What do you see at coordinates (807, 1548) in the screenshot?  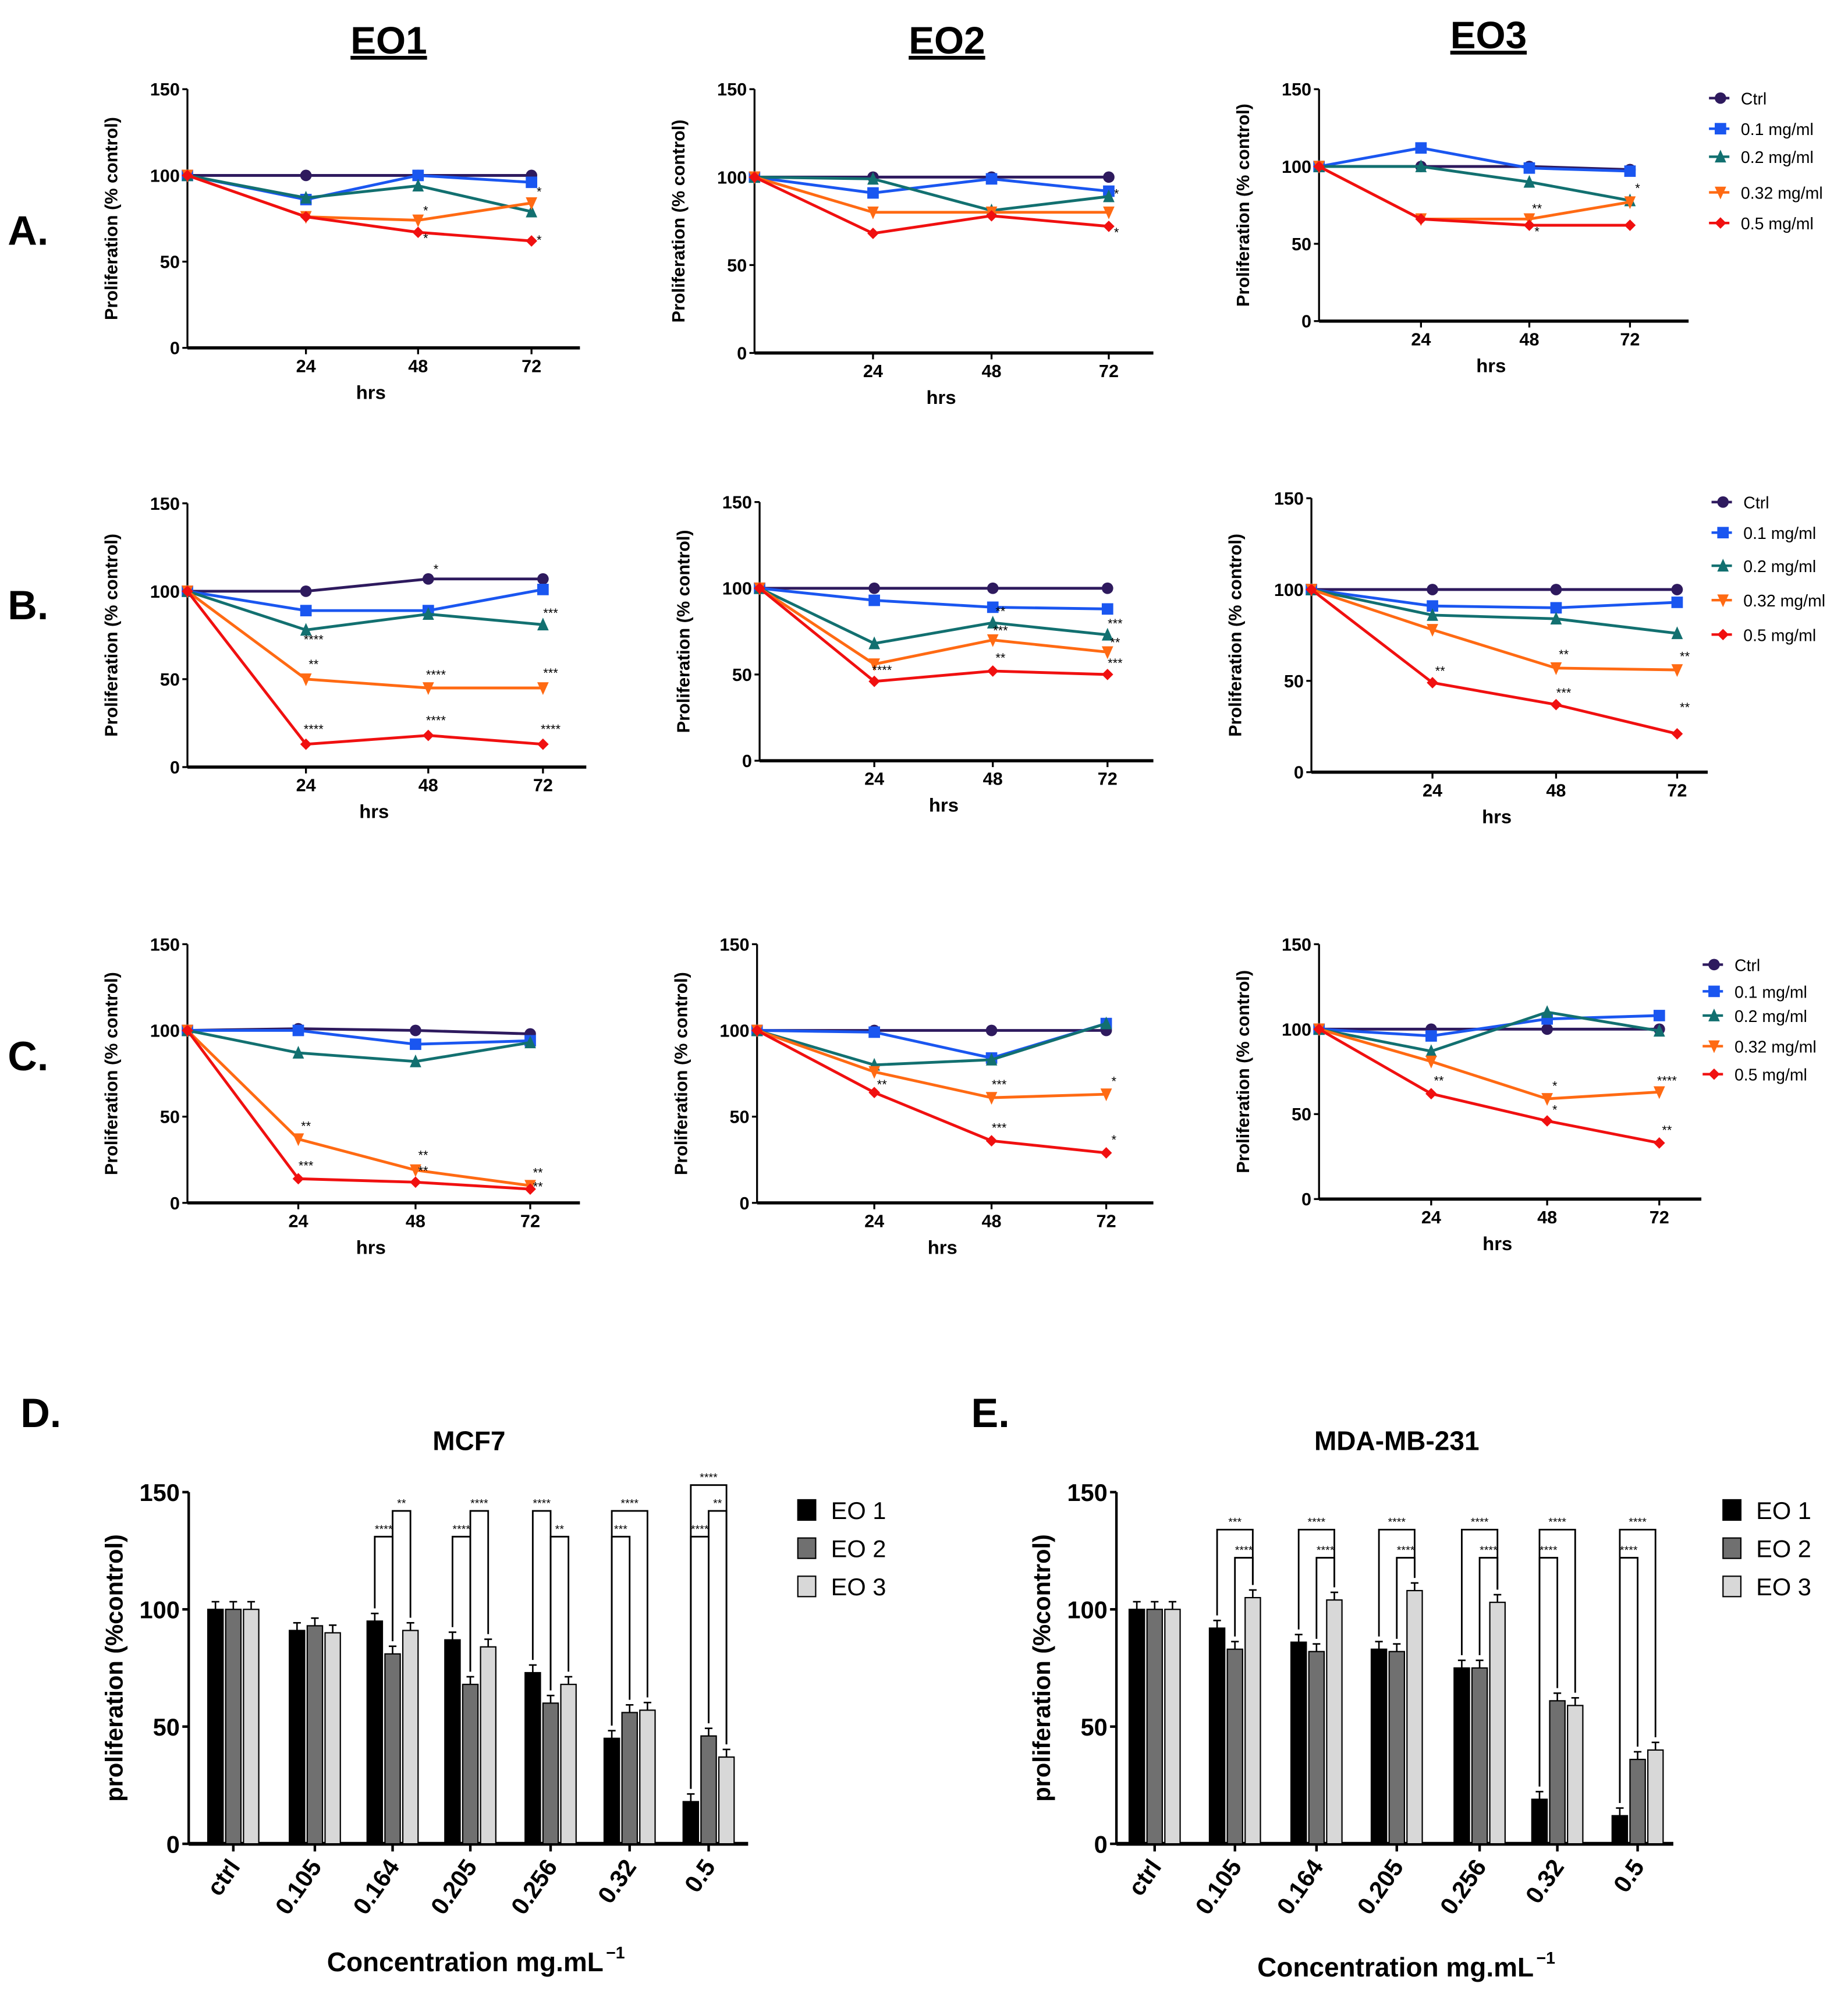 I see `legend-swatch` at bounding box center [807, 1548].